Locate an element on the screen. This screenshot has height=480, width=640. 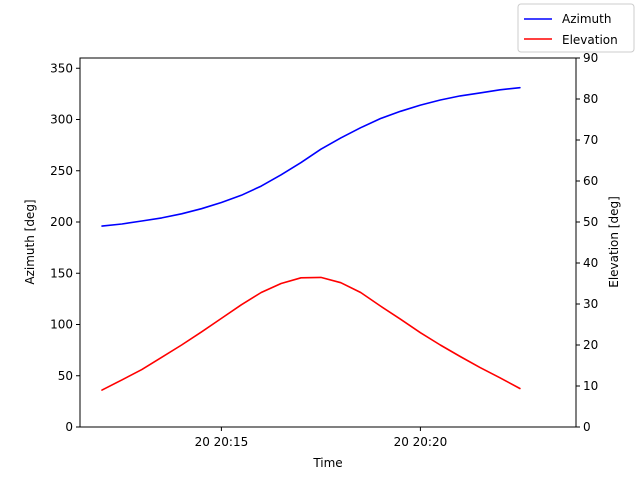
left-tick-label: 50 is located at coordinates (65, 376).